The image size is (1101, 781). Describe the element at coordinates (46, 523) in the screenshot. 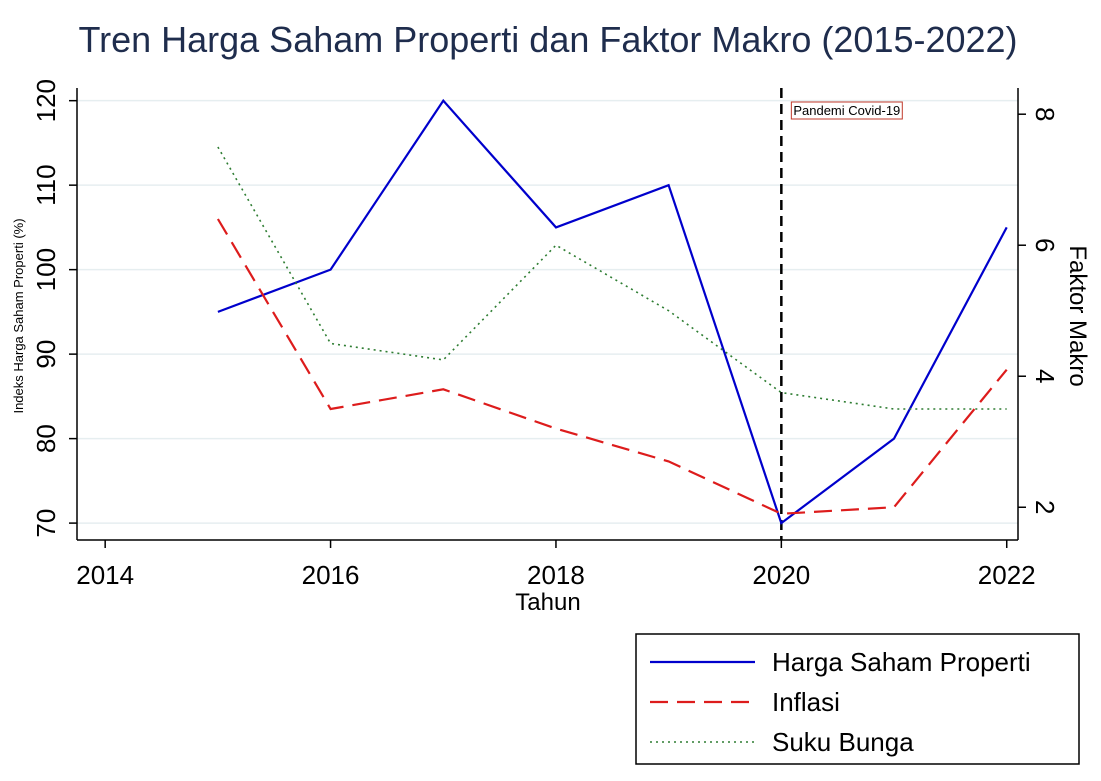

I see `y-left-tick-label-70: 70` at that location.